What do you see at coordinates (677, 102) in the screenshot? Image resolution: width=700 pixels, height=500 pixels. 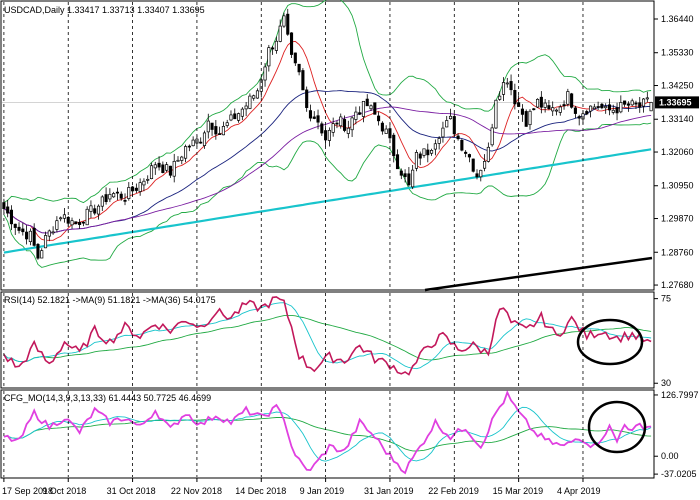 I see `current-price-bg` at bounding box center [677, 102].